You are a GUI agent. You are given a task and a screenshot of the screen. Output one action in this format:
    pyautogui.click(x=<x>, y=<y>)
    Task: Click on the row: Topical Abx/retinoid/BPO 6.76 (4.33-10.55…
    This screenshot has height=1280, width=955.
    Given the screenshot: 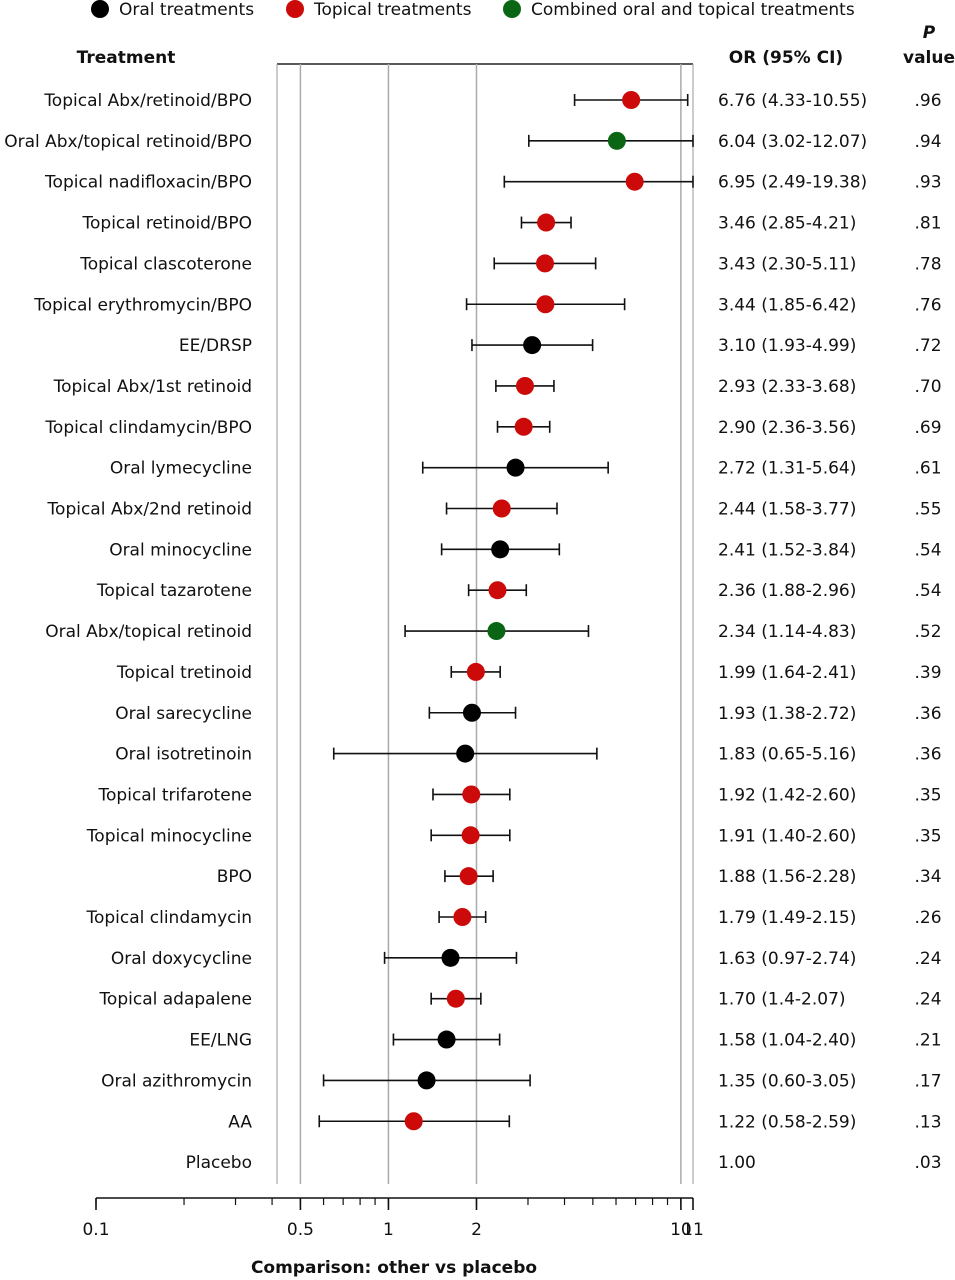 What is the action you would take?
    pyautogui.click(x=492, y=101)
    